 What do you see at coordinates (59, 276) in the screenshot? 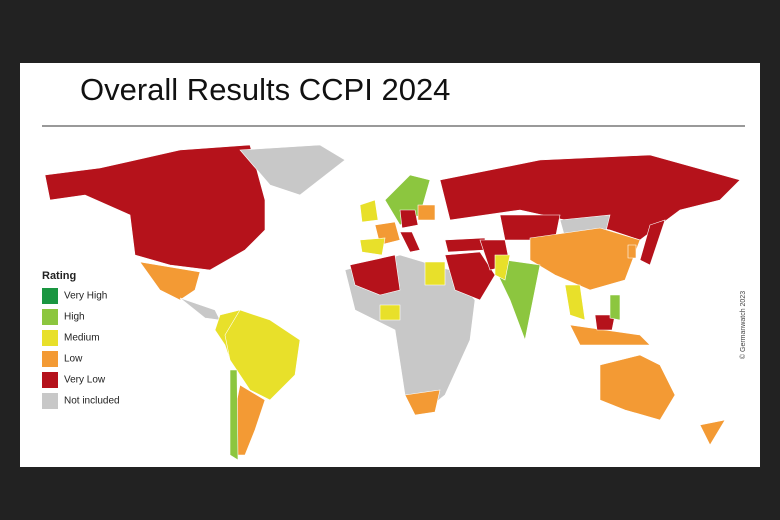
I see `legend-title: Rating` at bounding box center [59, 276].